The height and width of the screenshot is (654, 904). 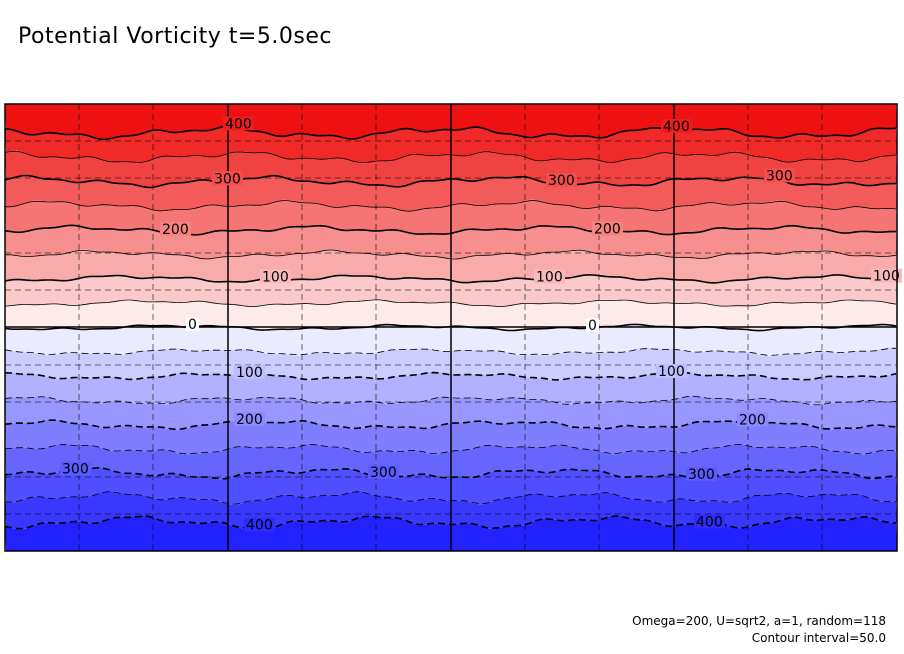 I want to click on contour--400, so click(x=450, y=522).